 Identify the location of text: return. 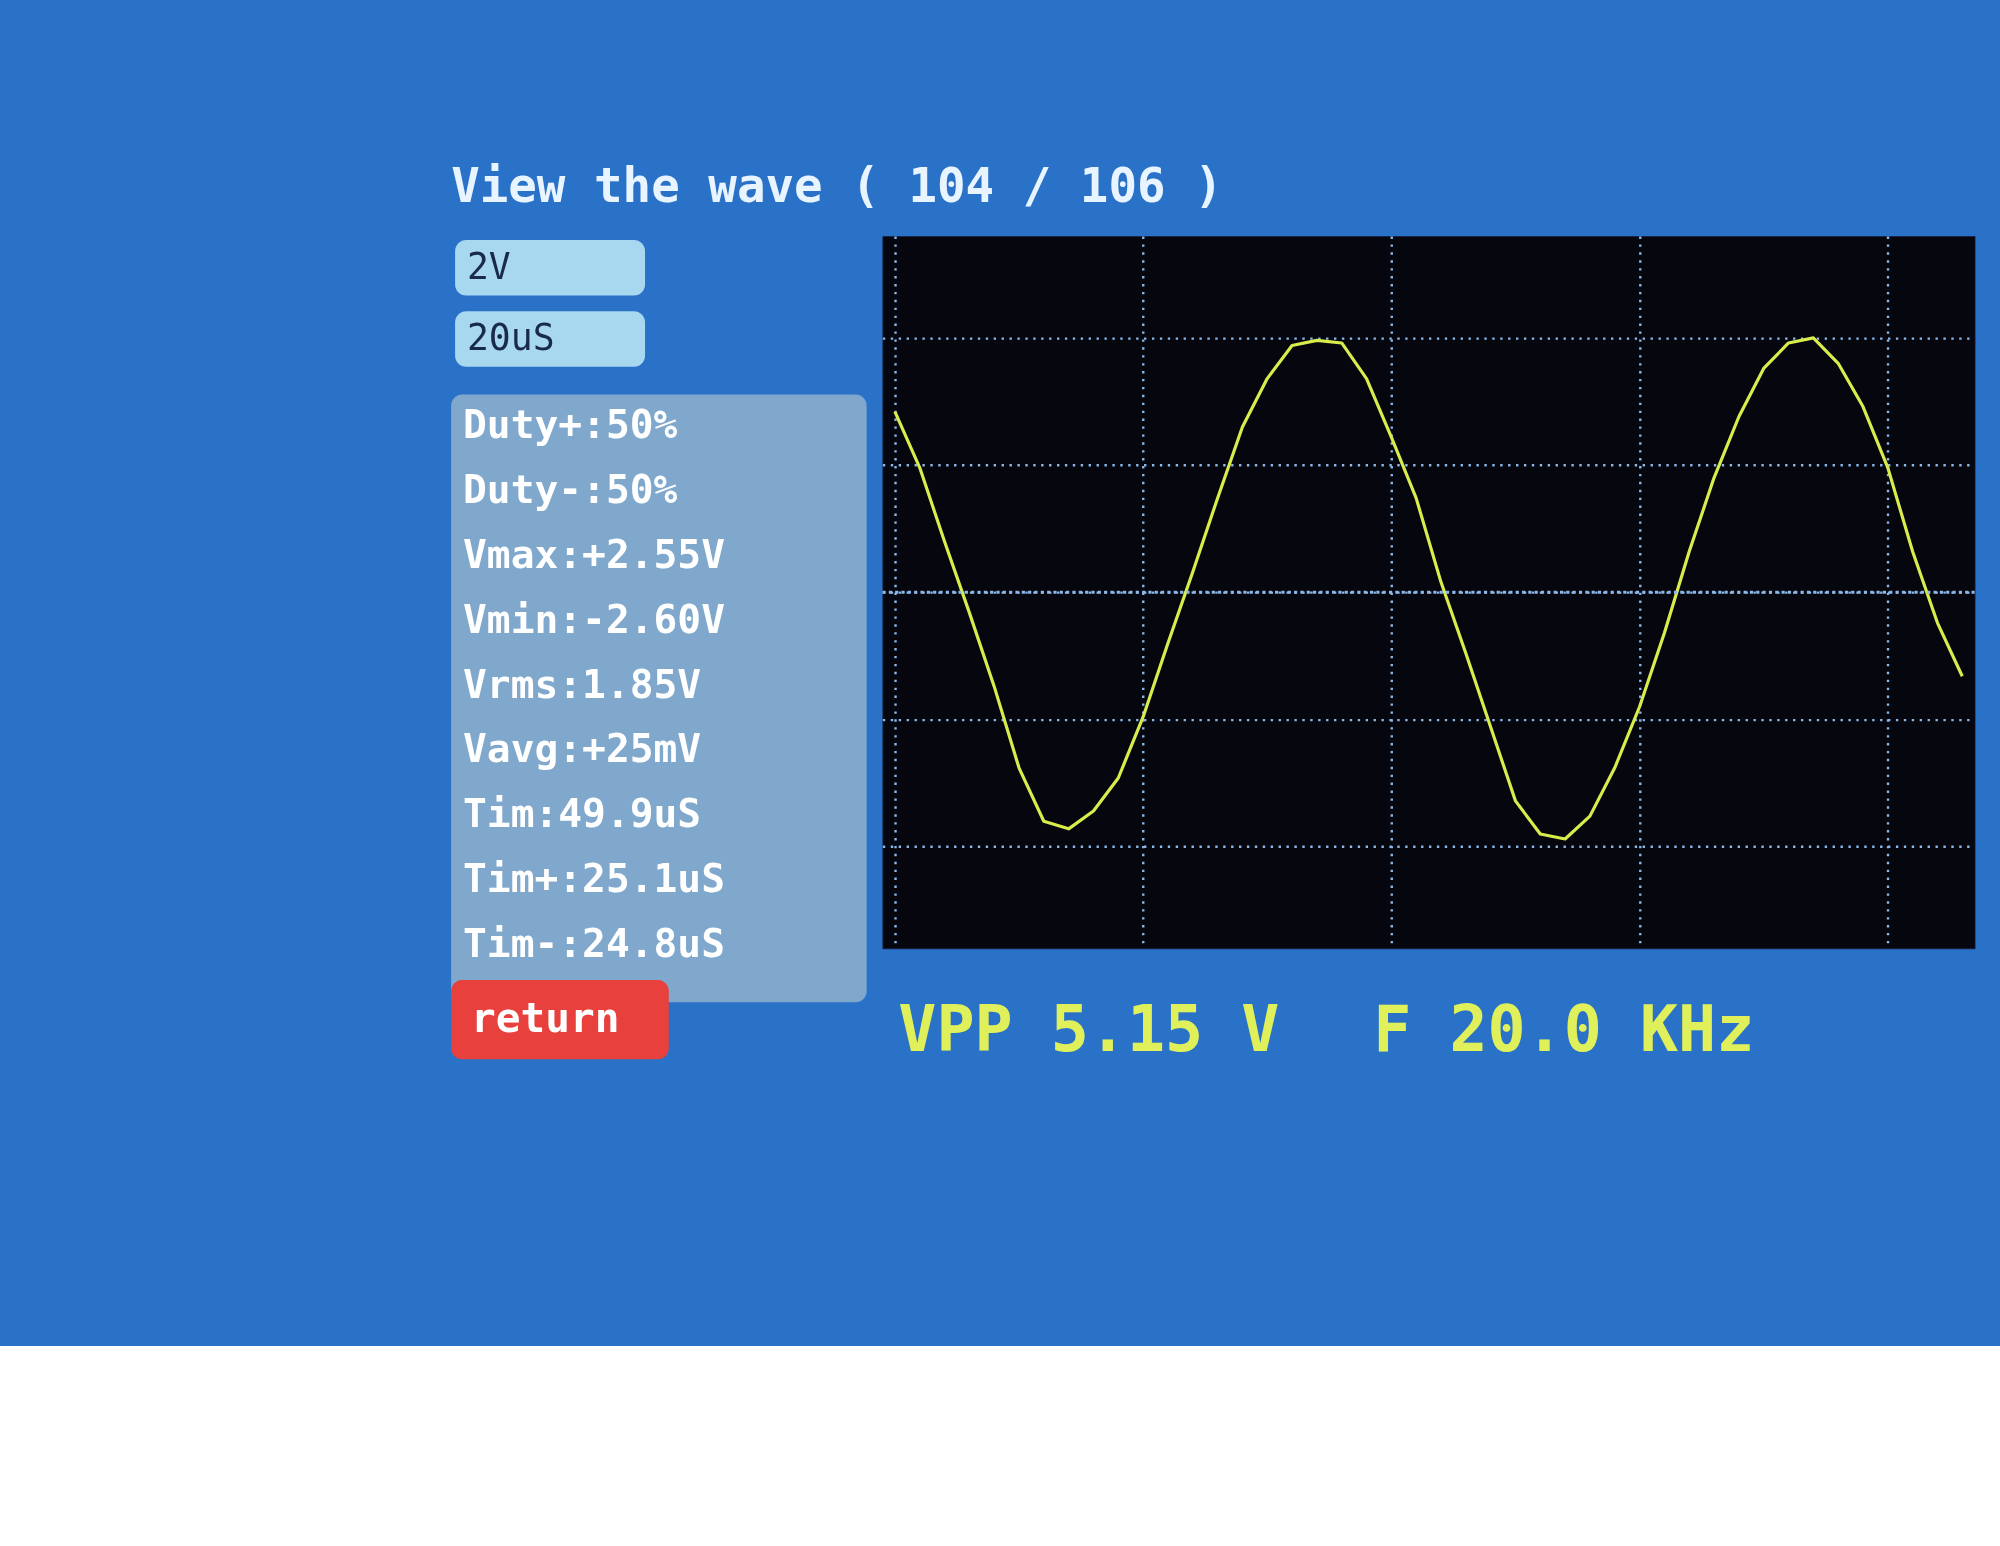
(545, 1018).